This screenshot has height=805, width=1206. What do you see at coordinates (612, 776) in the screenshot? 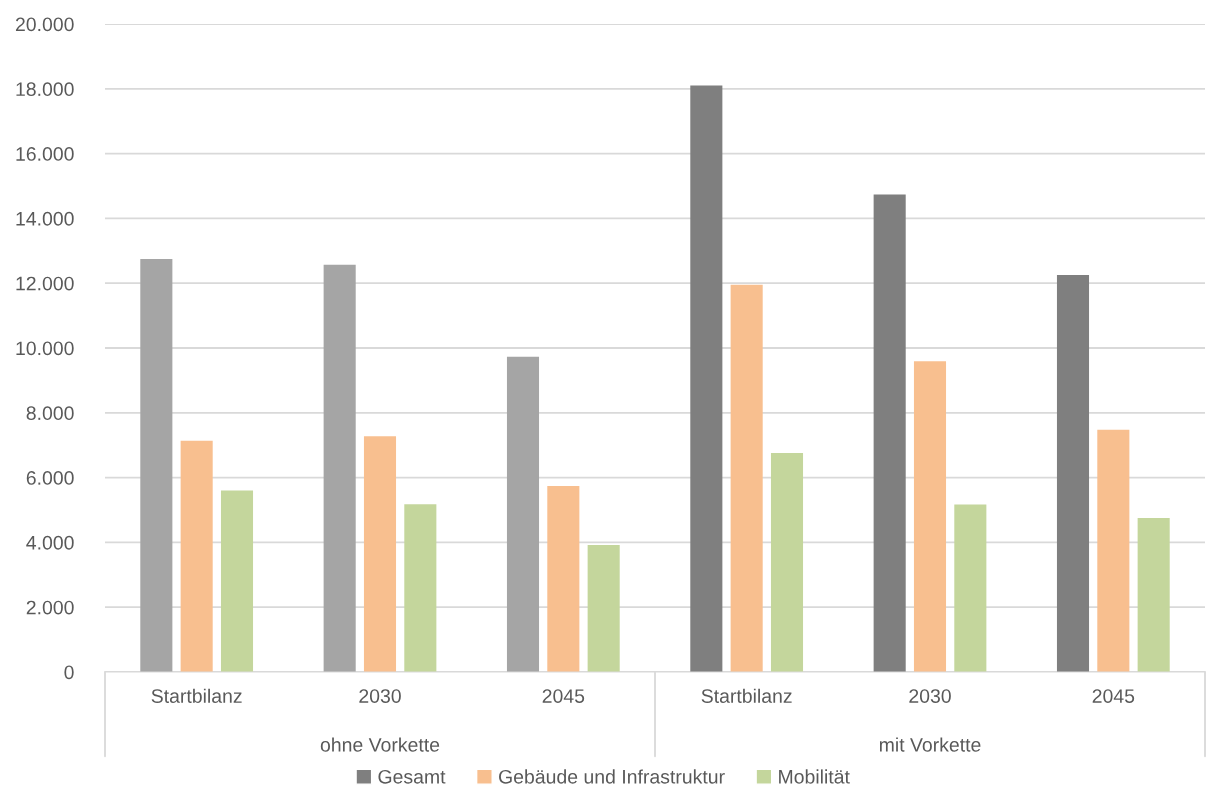
I see `legend-label: Gebäude und Infrastruktur` at bounding box center [612, 776].